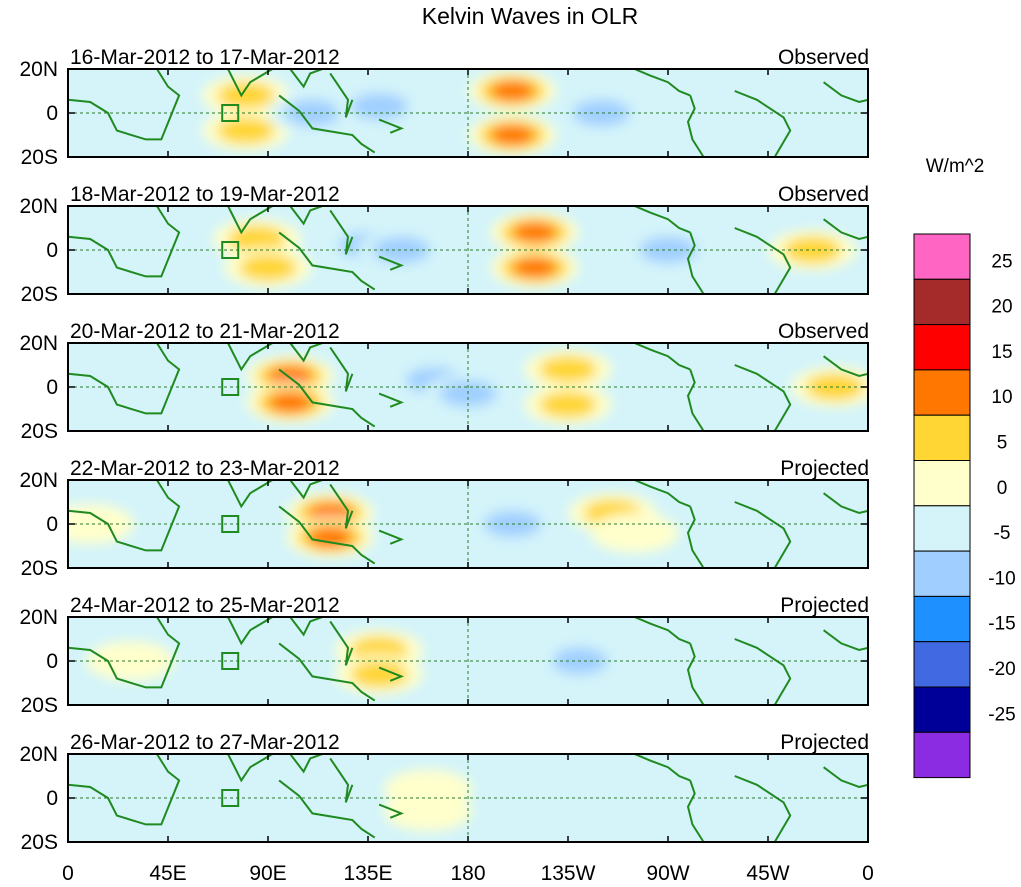 This screenshot has width=1021, height=887. Describe the element at coordinates (1002, 488) in the screenshot. I see `colorbar-label: 0` at that location.